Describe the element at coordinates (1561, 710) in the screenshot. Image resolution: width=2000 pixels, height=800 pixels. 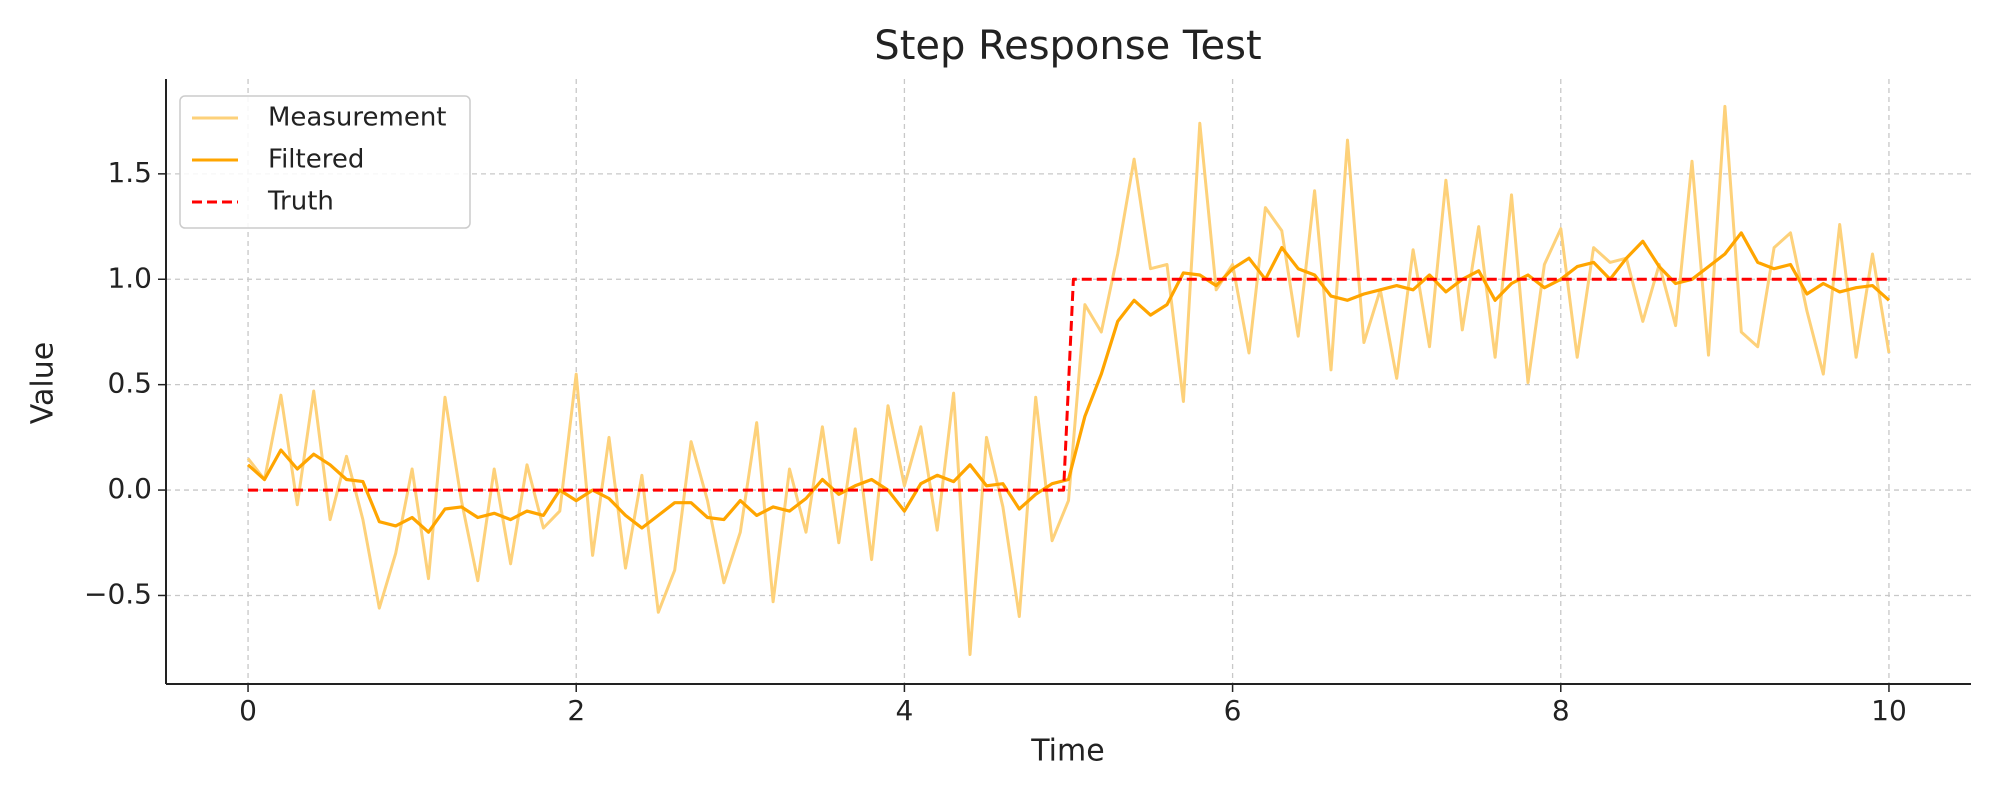
I see `x-tick-label: 8` at that location.